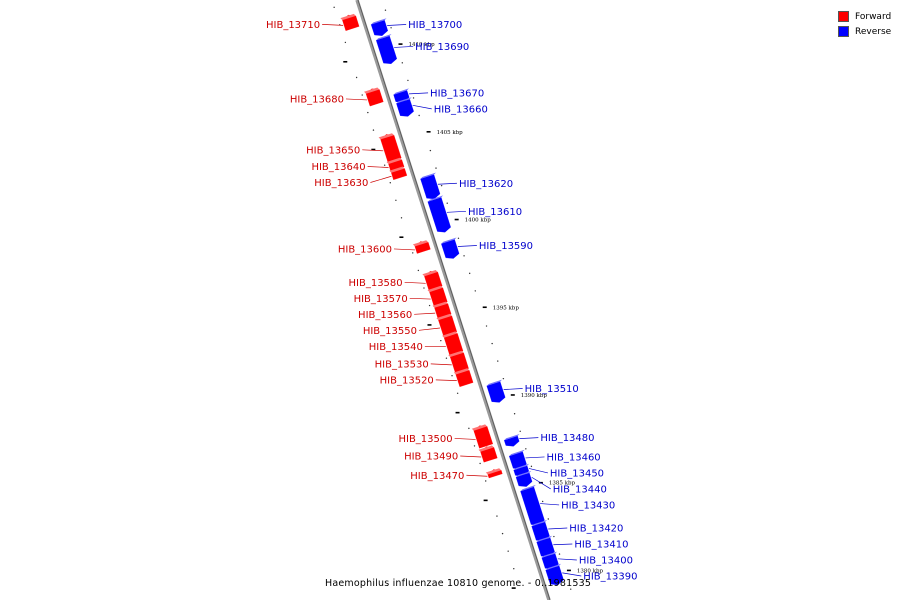  What do you see at coordinates (588, 505) in the screenshot?
I see `reverse-gene-label: HIB_13430` at bounding box center [588, 505].